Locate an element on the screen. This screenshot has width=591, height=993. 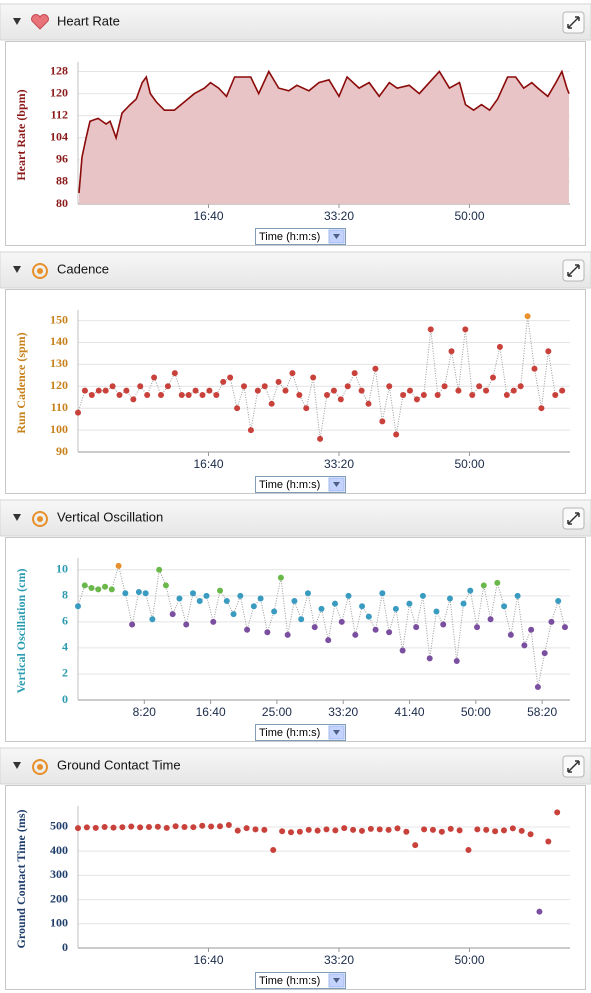
y-tick-label: 6 is located at coordinates (65, 621).